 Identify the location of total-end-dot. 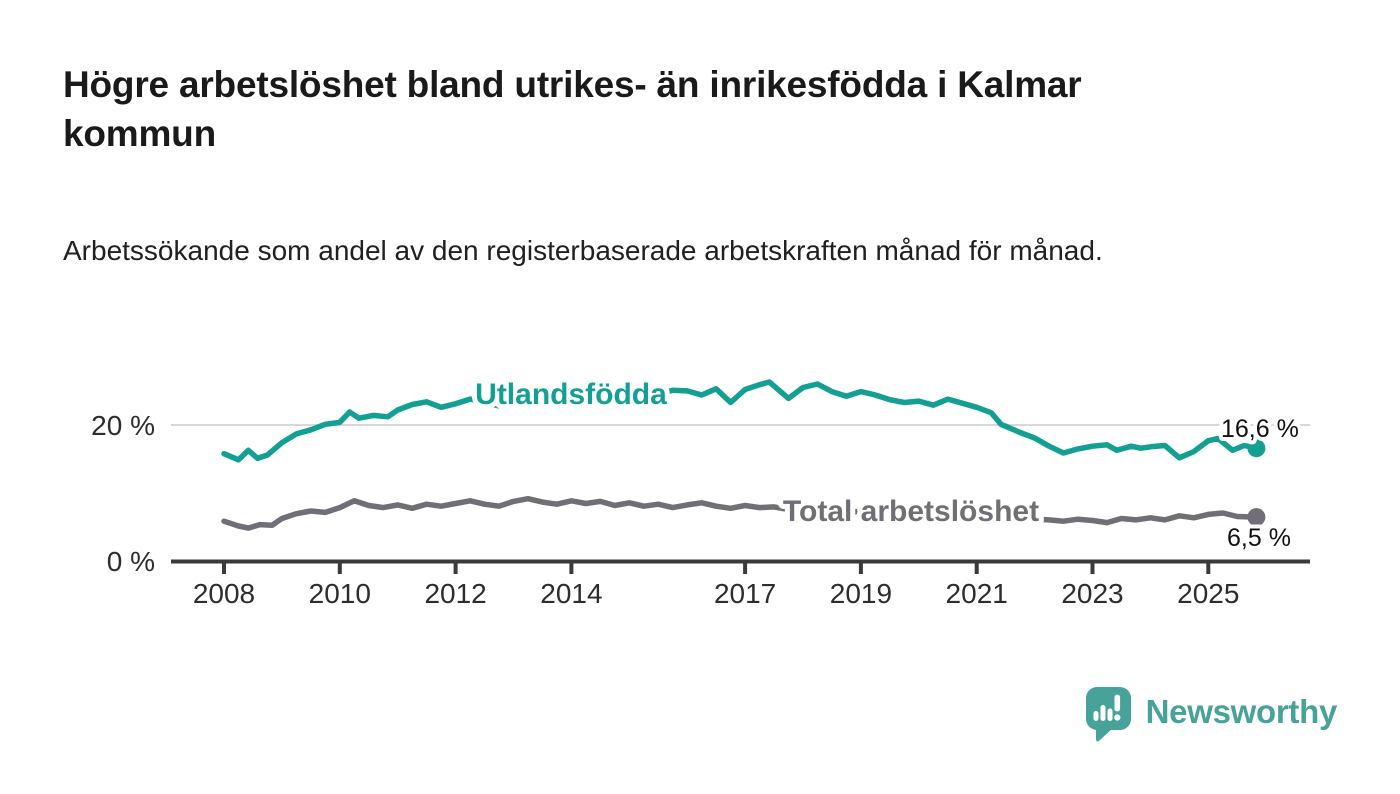
(1256, 517).